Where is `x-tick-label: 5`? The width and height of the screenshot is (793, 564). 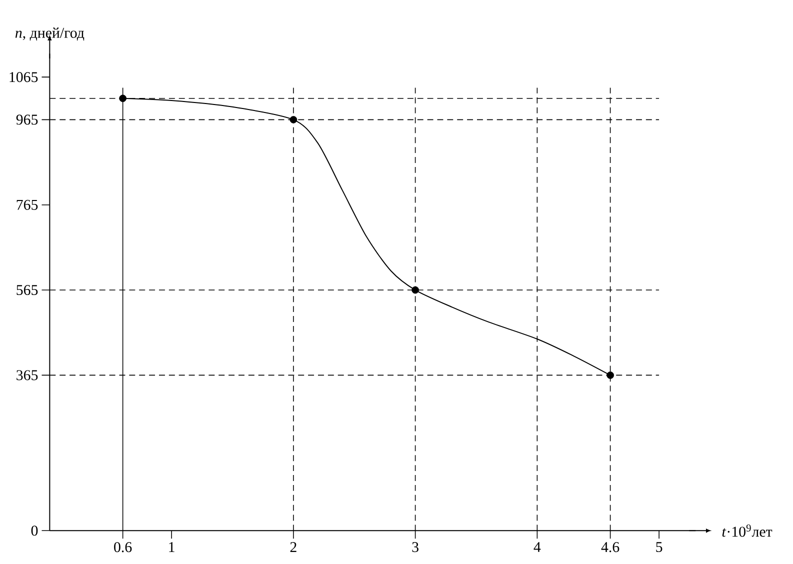
x-tick-label: 5 is located at coordinates (659, 547).